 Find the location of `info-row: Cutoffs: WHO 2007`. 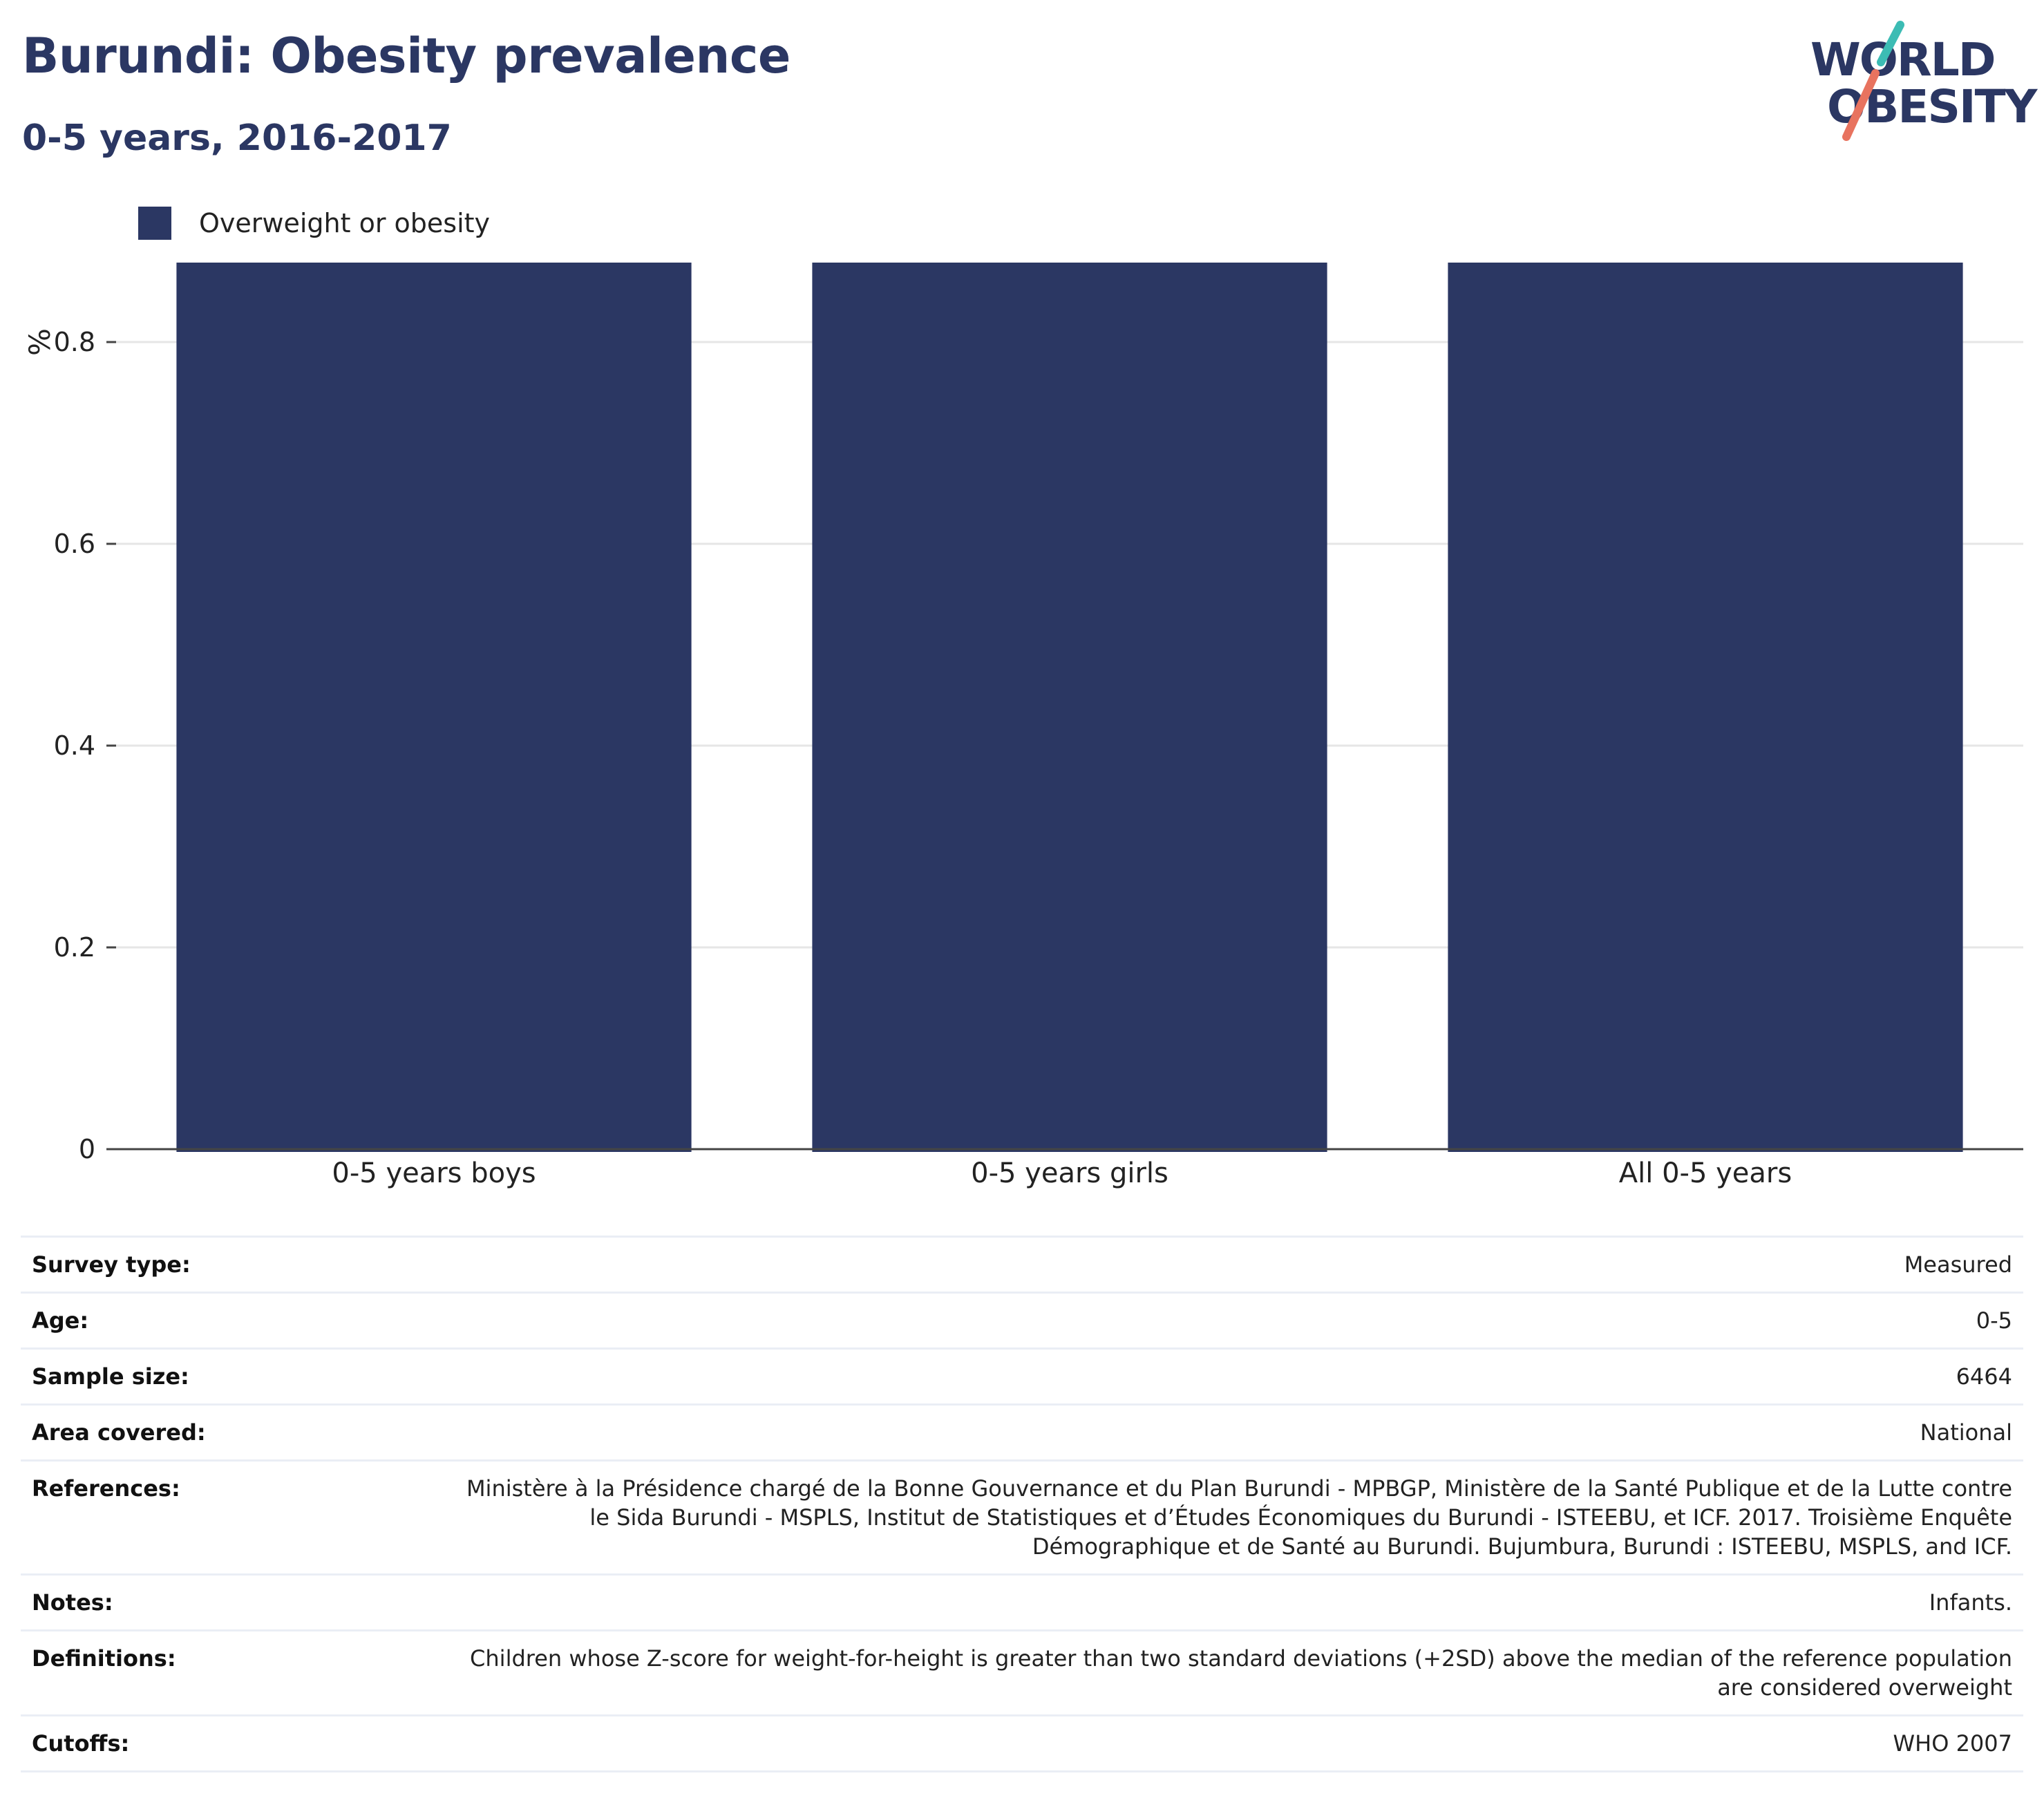

info-row: Cutoffs: WHO 2007 is located at coordinates (1022, 1743).